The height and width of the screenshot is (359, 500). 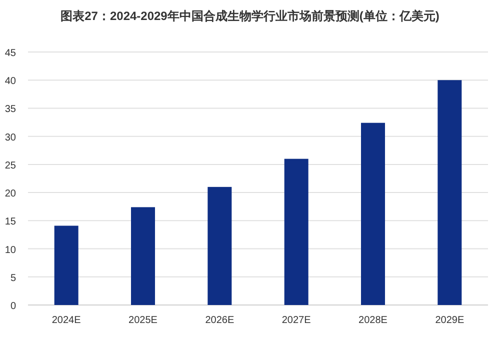 I want to click on y-tick-label: 35, so click(x=10, y=110).